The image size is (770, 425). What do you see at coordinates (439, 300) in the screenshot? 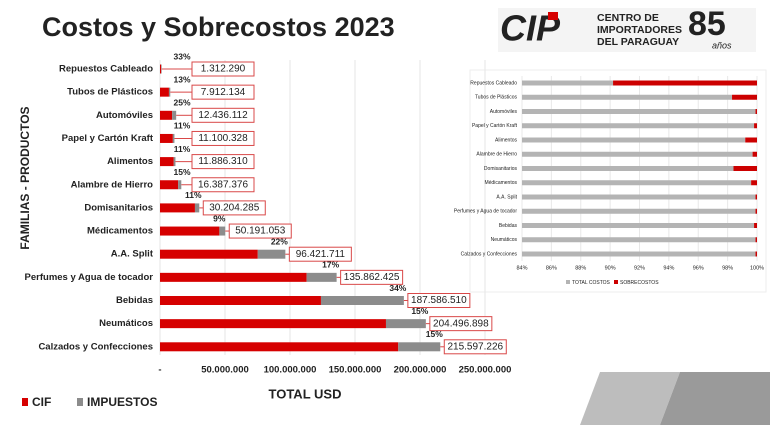
I see `total-label: 187.586.510` at bounding box center [439, 300].